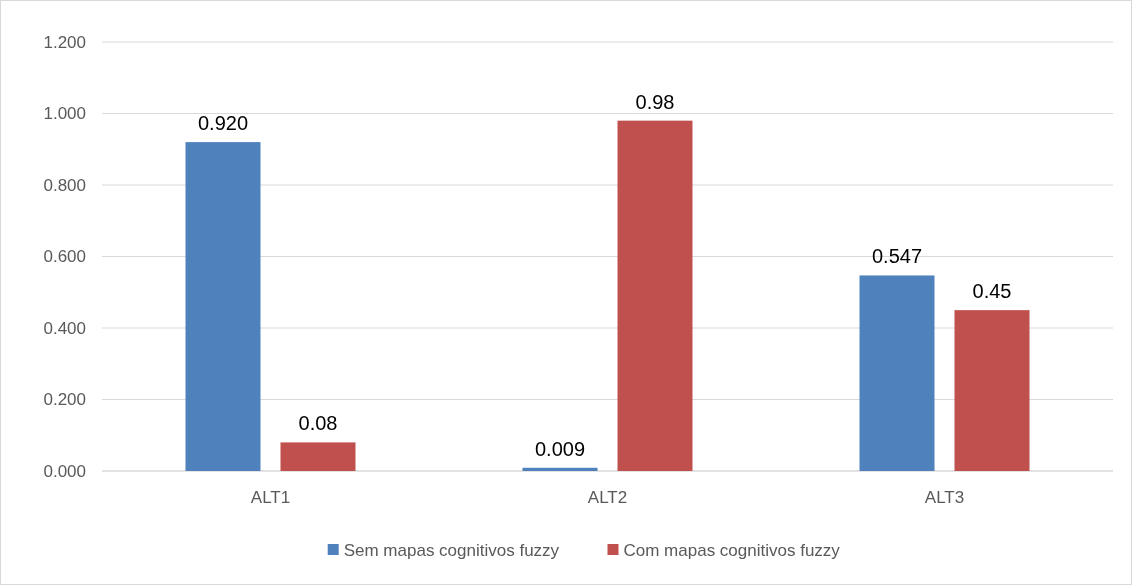 Image resolution: width=1132 pixels, height=585 pixels. I want to click on x-tick-label: ALT3, so click(944, 497).